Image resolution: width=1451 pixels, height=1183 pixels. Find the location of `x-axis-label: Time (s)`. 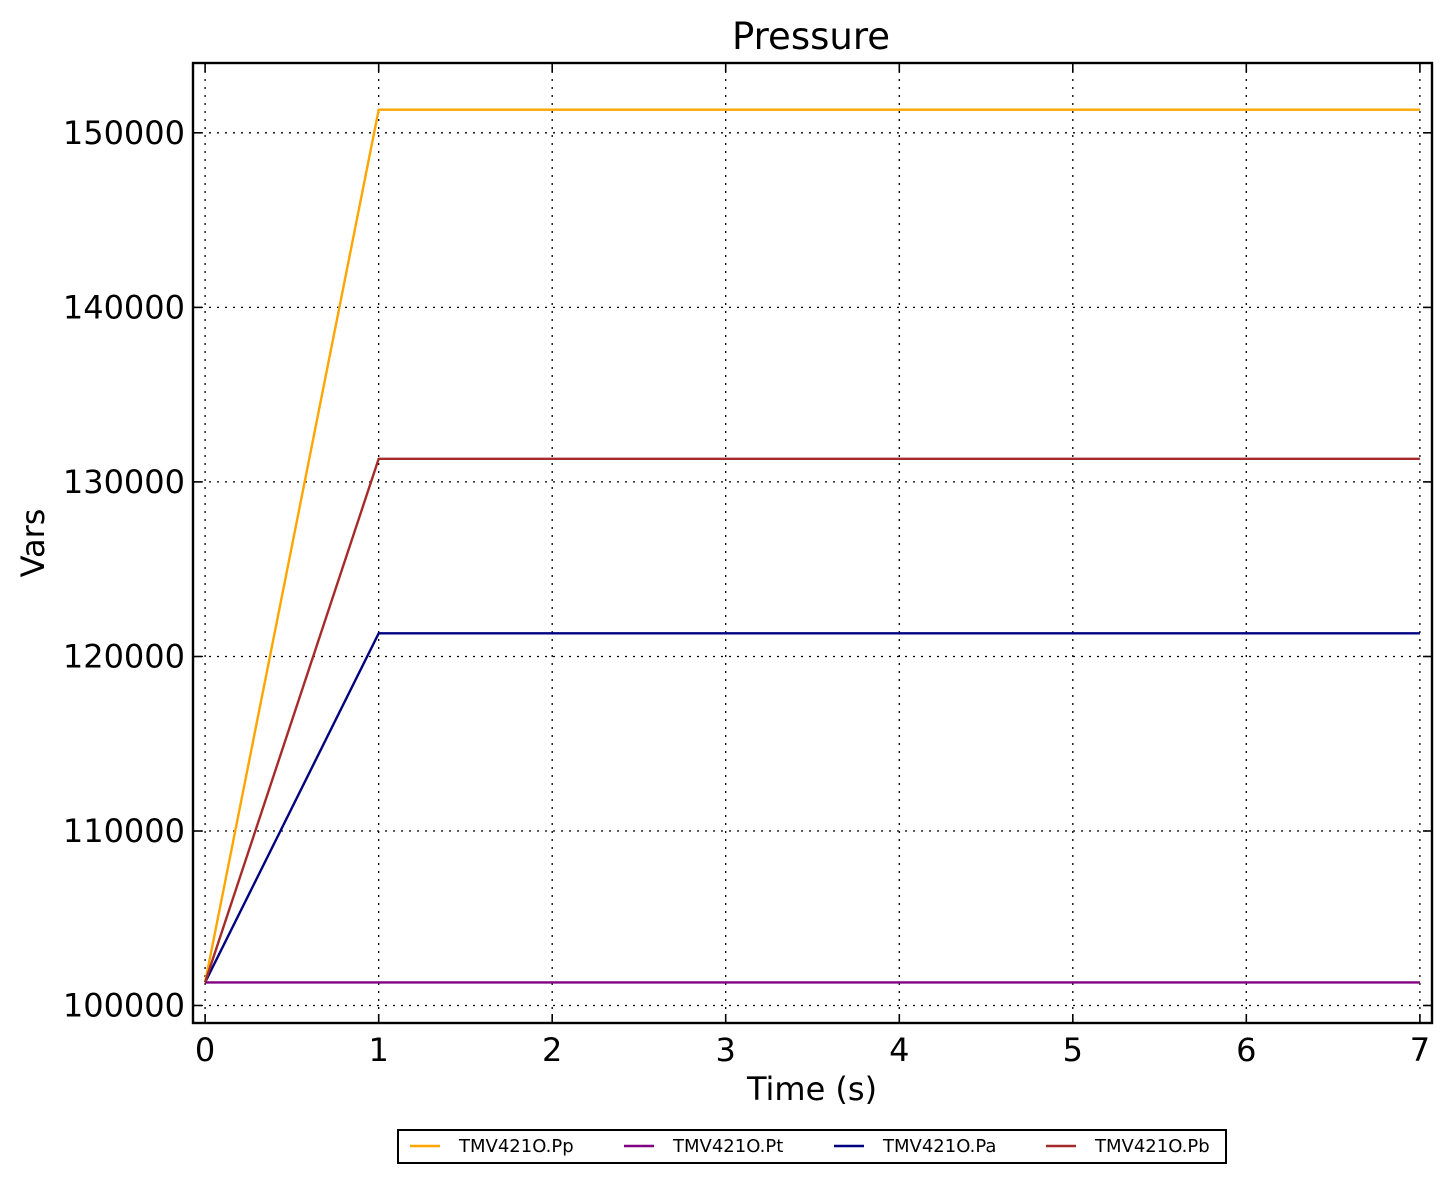

x-axis-label: Time (s) is located at coordinates (811, 1089).